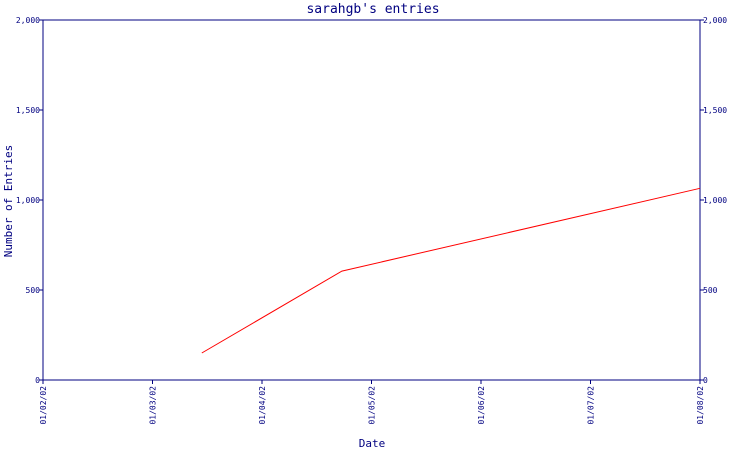  Describe the element at coordinates (481, 405) in the screenshot. I see `x-tick-label: 01/06/02` at that location.